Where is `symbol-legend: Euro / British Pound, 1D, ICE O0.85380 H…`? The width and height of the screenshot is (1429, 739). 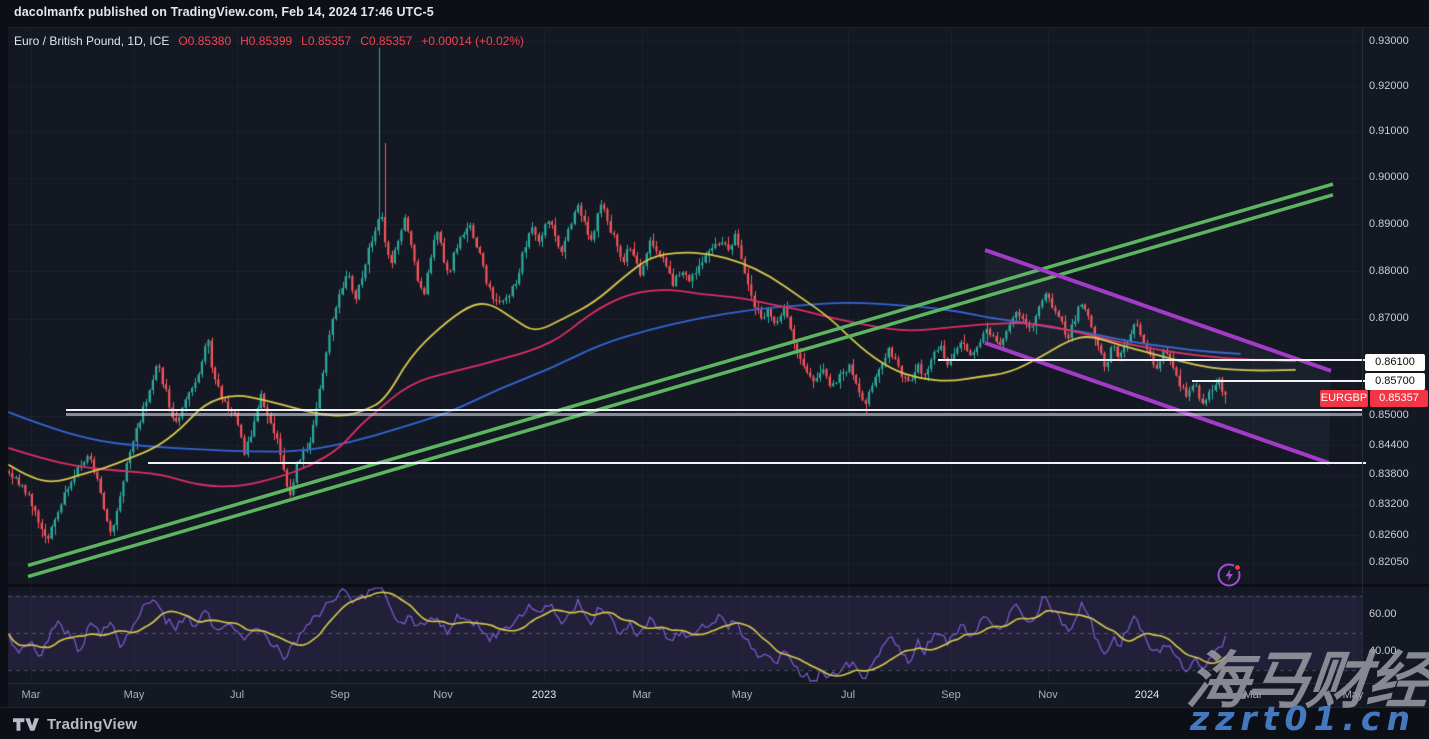
symbol-legend: Euro / British Pound, 1D, ICE O0.85380 H… is located at coordinates (269, 41).